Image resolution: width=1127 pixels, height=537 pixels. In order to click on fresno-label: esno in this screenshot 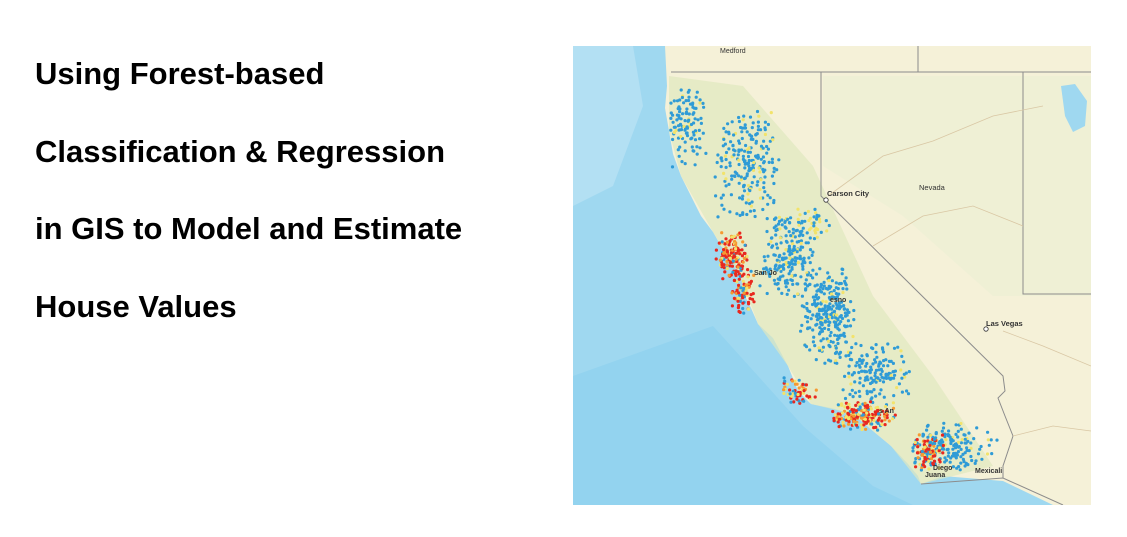, I will do `click(838, 300)`.